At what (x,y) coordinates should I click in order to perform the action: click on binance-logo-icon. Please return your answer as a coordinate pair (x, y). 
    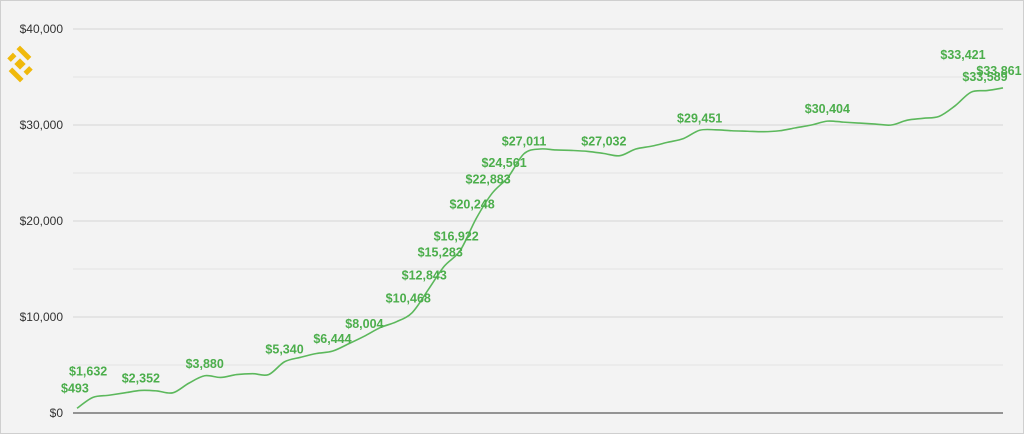
    Looking at the image, I should click on (20, 64).